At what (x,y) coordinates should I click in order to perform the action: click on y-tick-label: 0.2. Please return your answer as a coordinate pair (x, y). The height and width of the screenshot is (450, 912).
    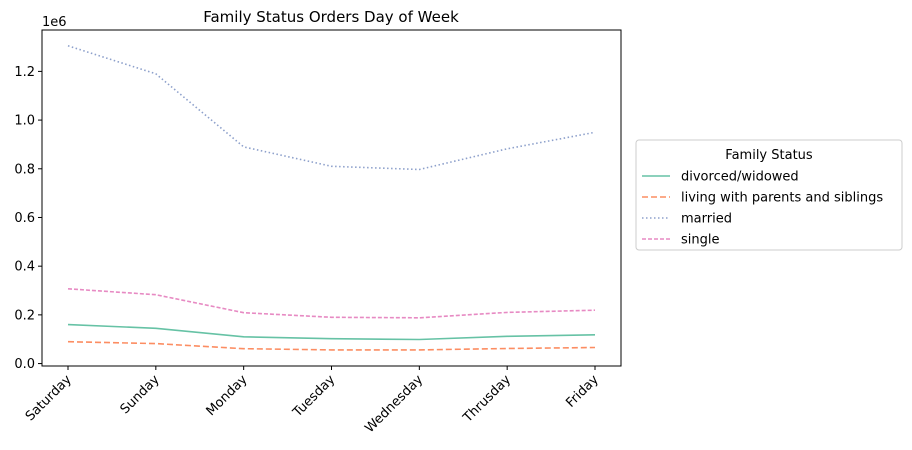
    Looking at the image, I should click on (24, 315).